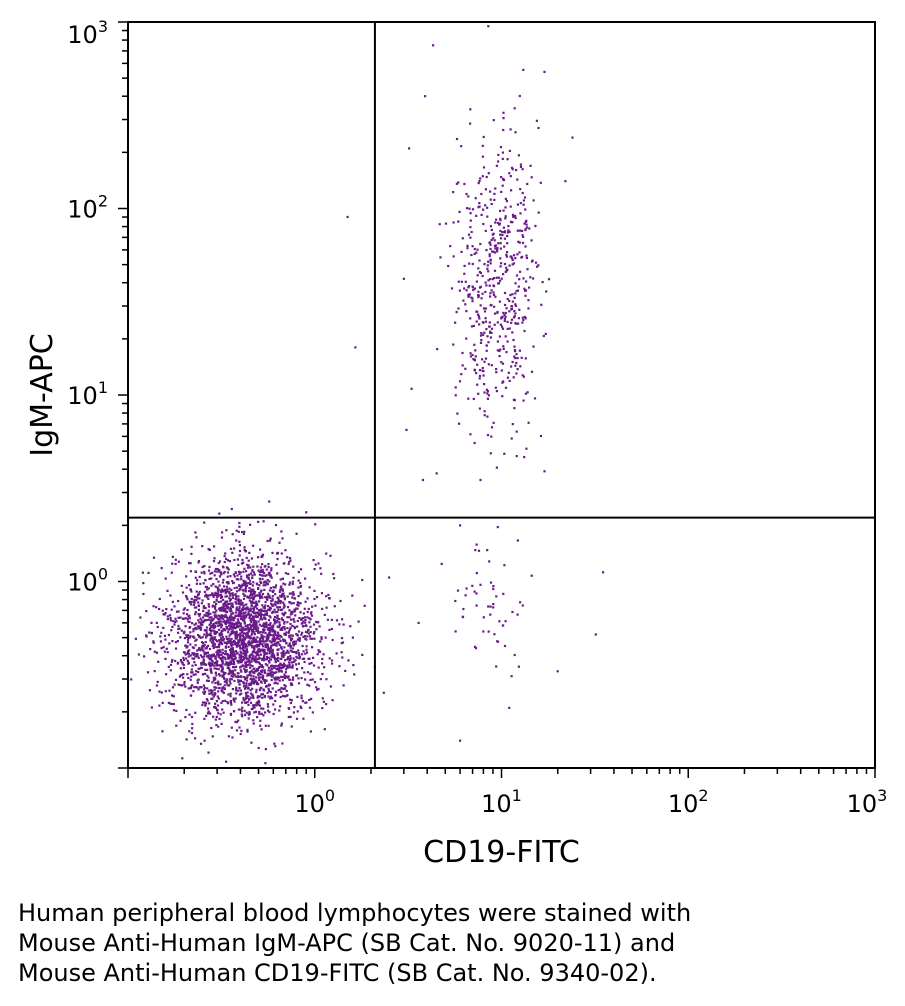  Describe the element at coordinates (688, 802) in the screenshot. I see `x-tick-label: 102` at that location.